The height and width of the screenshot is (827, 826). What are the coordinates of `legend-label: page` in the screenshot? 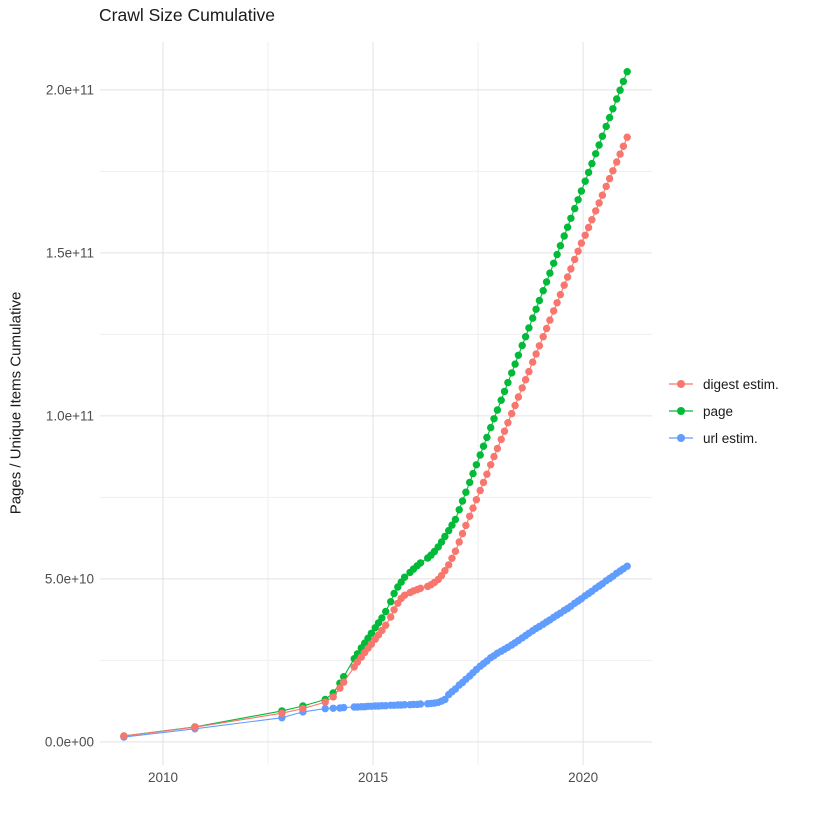 It's located at (718, 411).